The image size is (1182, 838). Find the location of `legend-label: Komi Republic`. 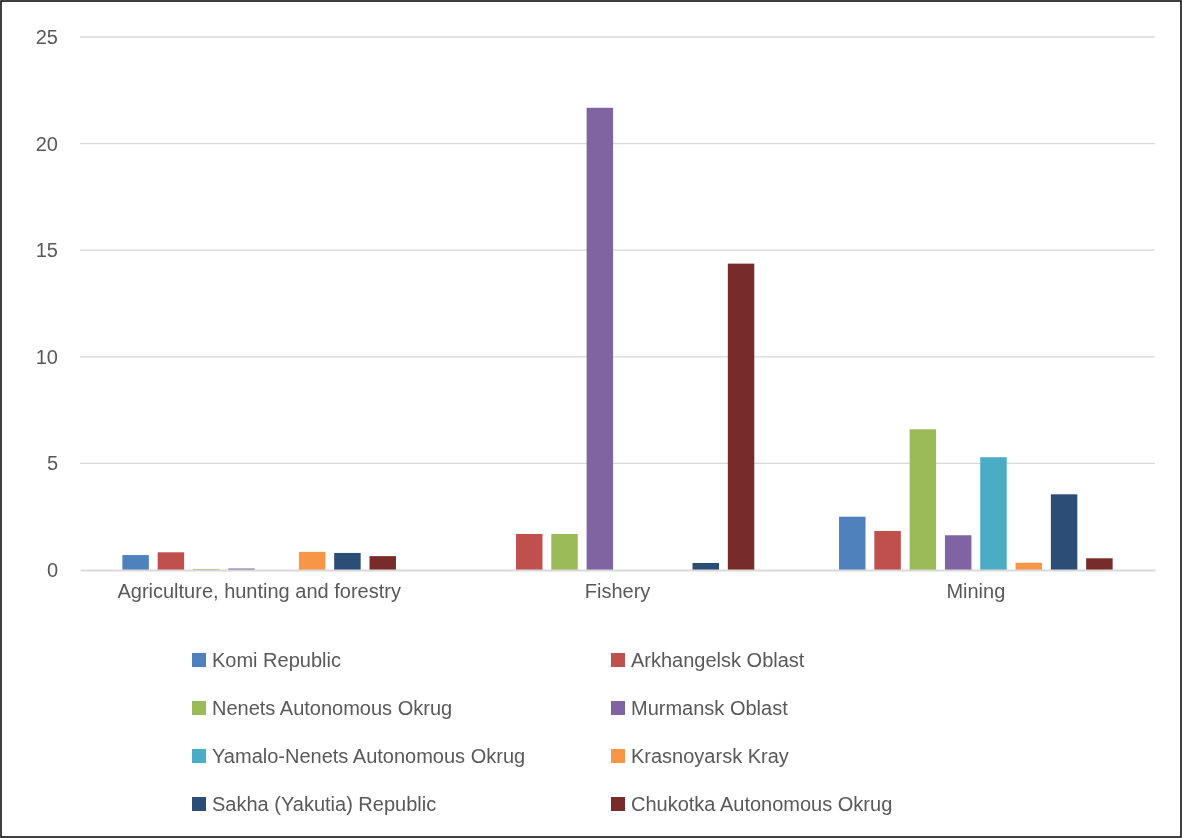

legend-label: Komi Republic is located at coordinates (276, 660).